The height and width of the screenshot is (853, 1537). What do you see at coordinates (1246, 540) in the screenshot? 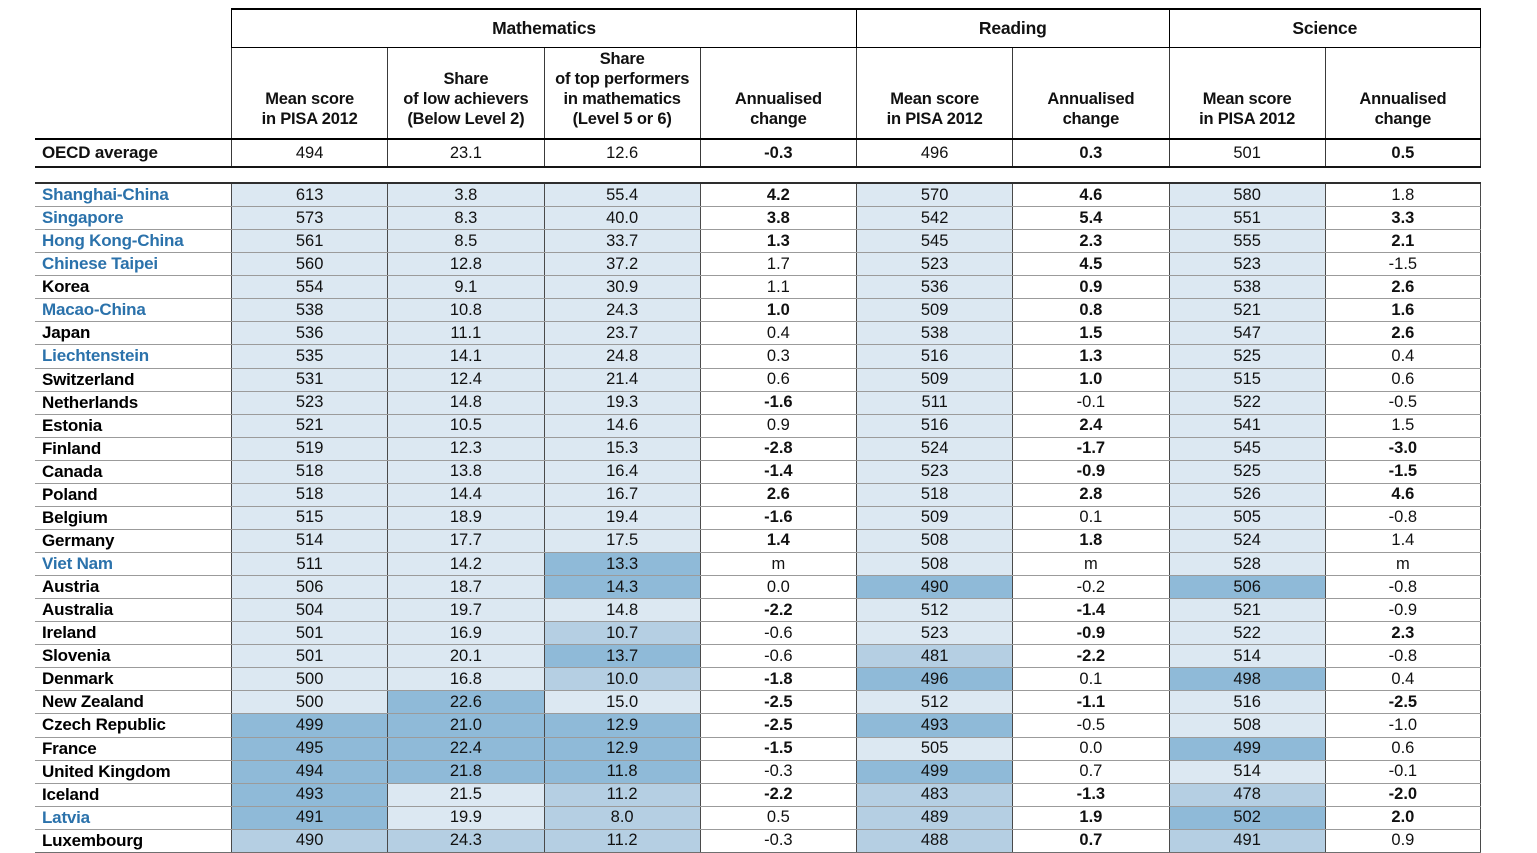
I see `score-cell-science-mean-score: 524` at bounding box center [1246, 540].